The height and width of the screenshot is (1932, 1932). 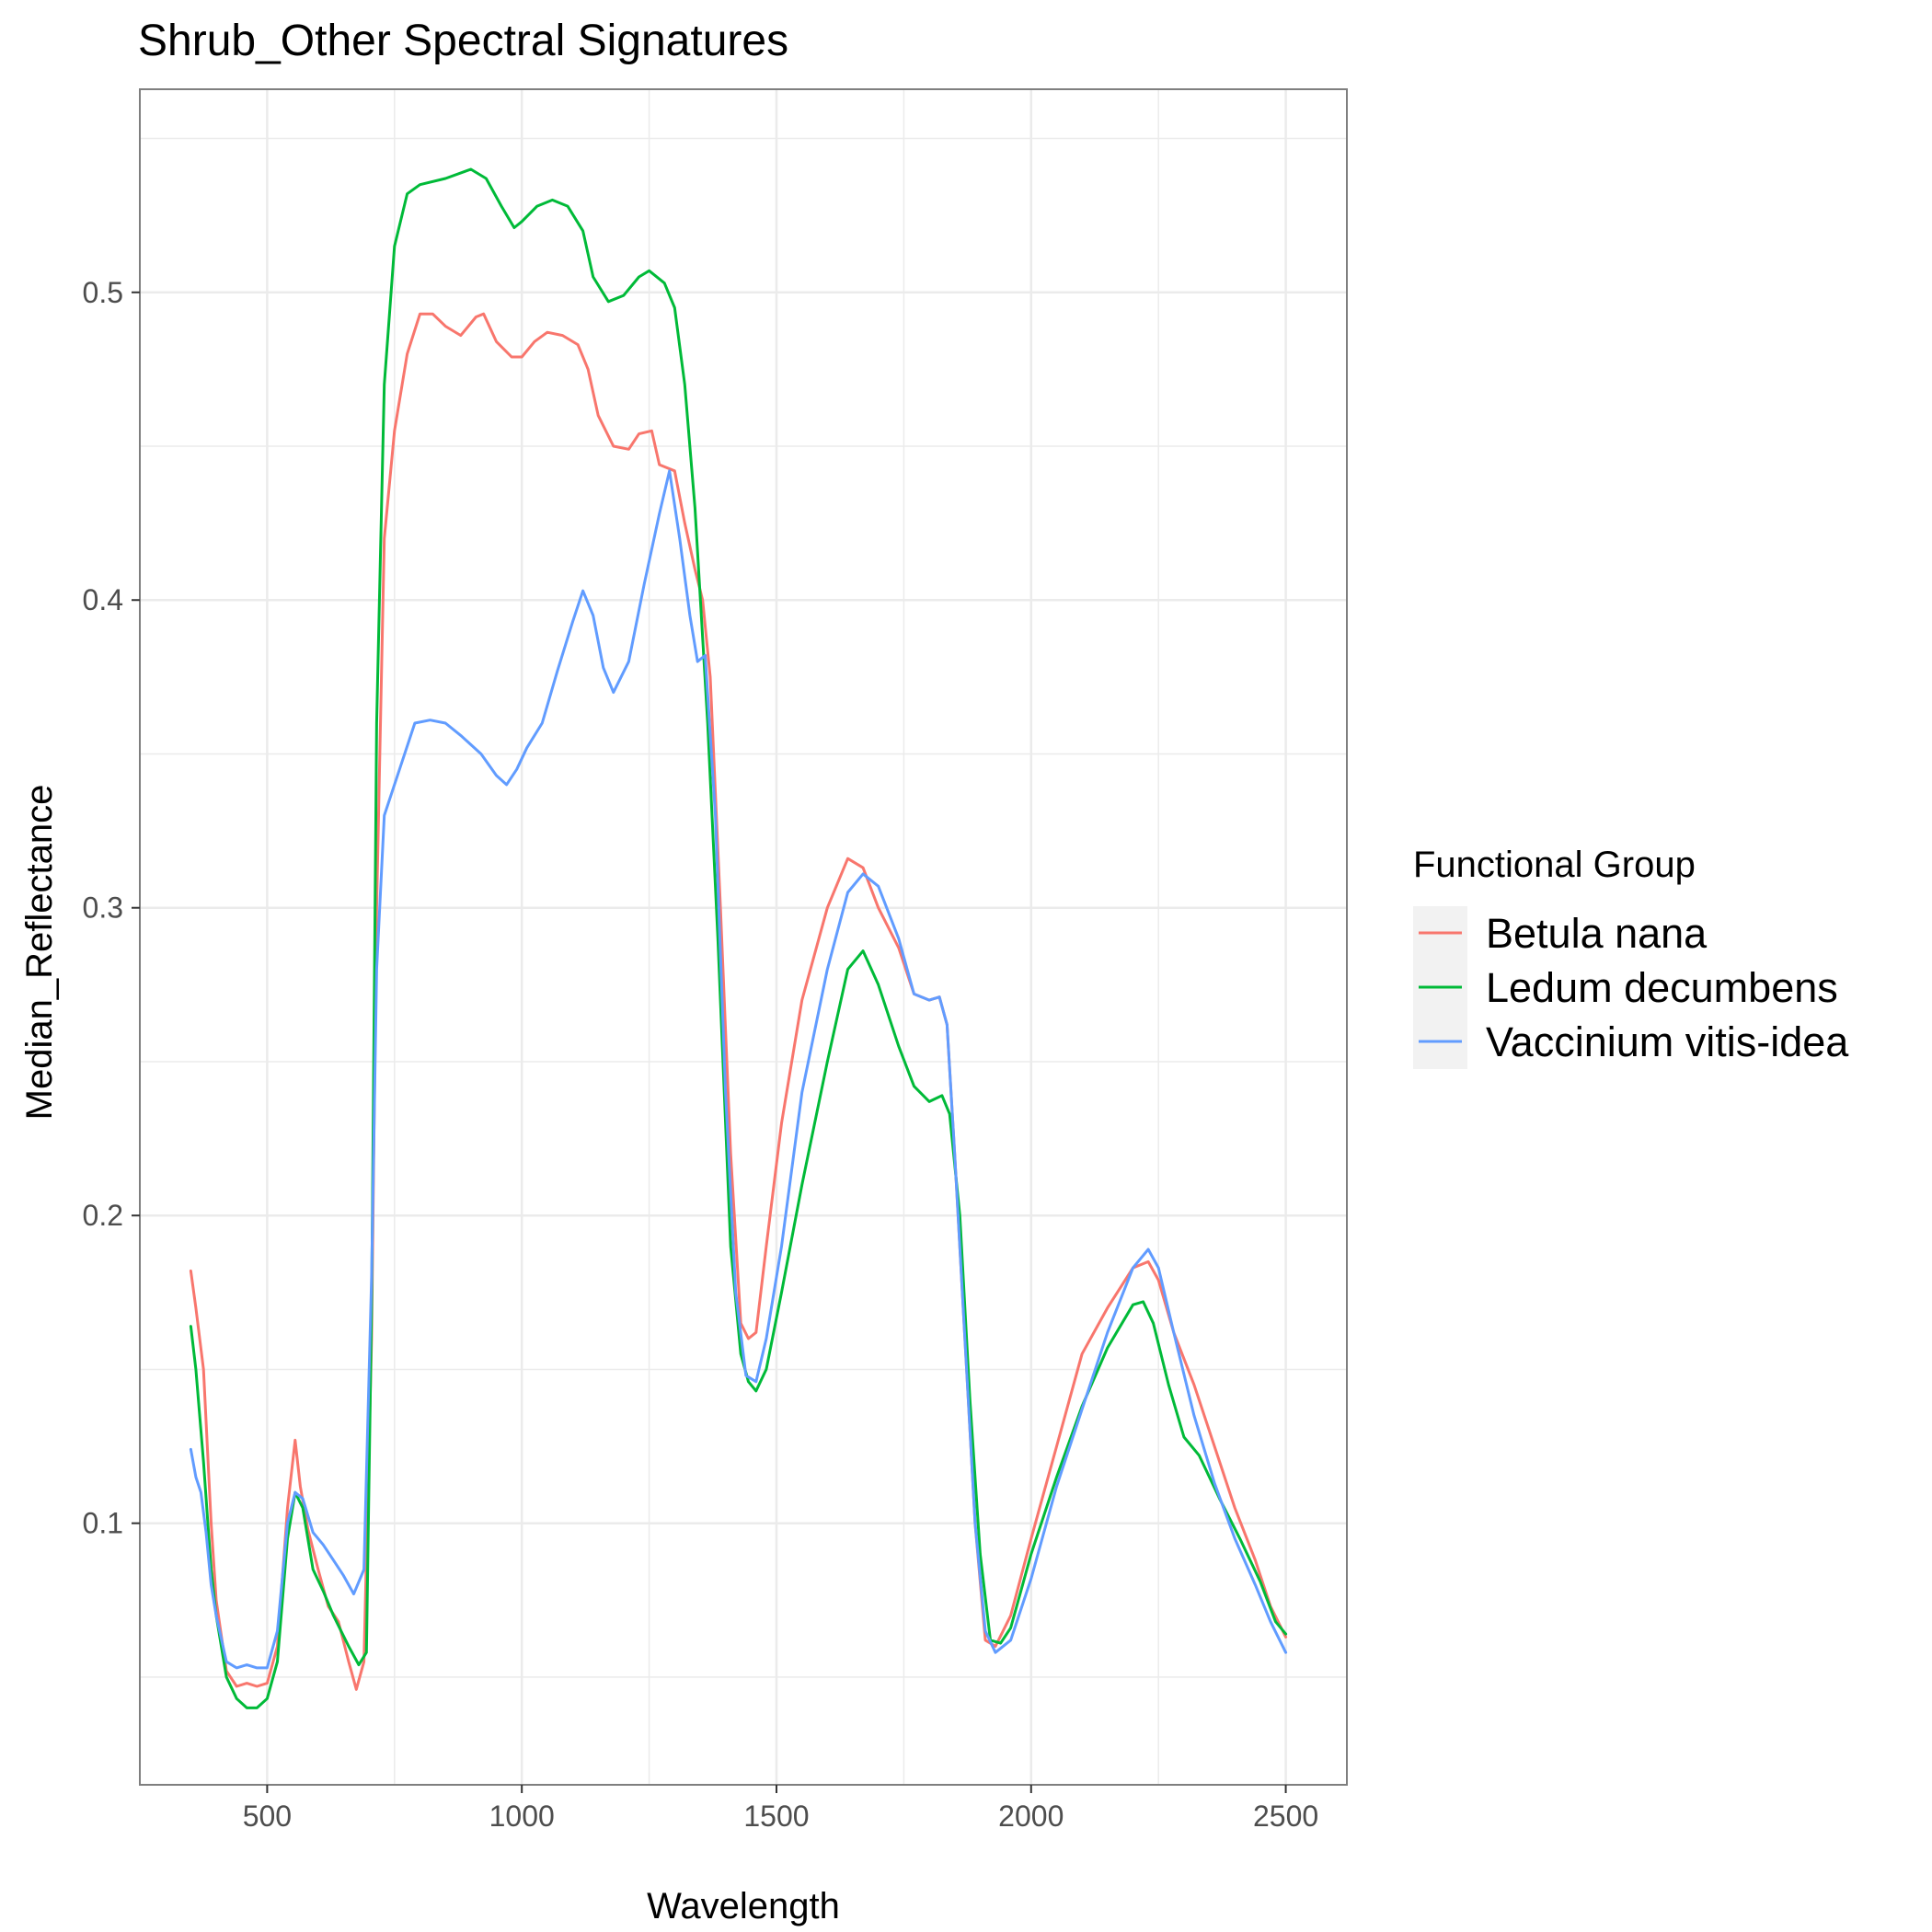 I want to click on y-tick-label: 0.1, so click(x=103, y=1523).